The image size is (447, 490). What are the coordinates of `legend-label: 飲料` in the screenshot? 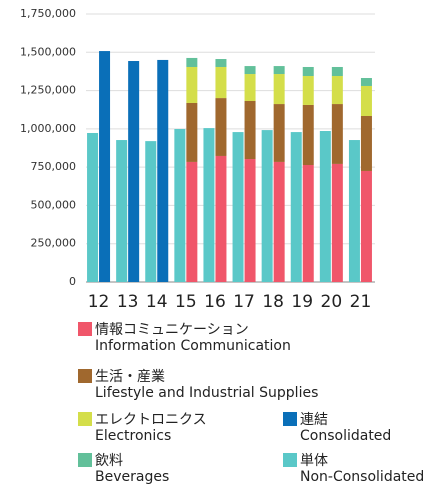 It's located at (109, 461).